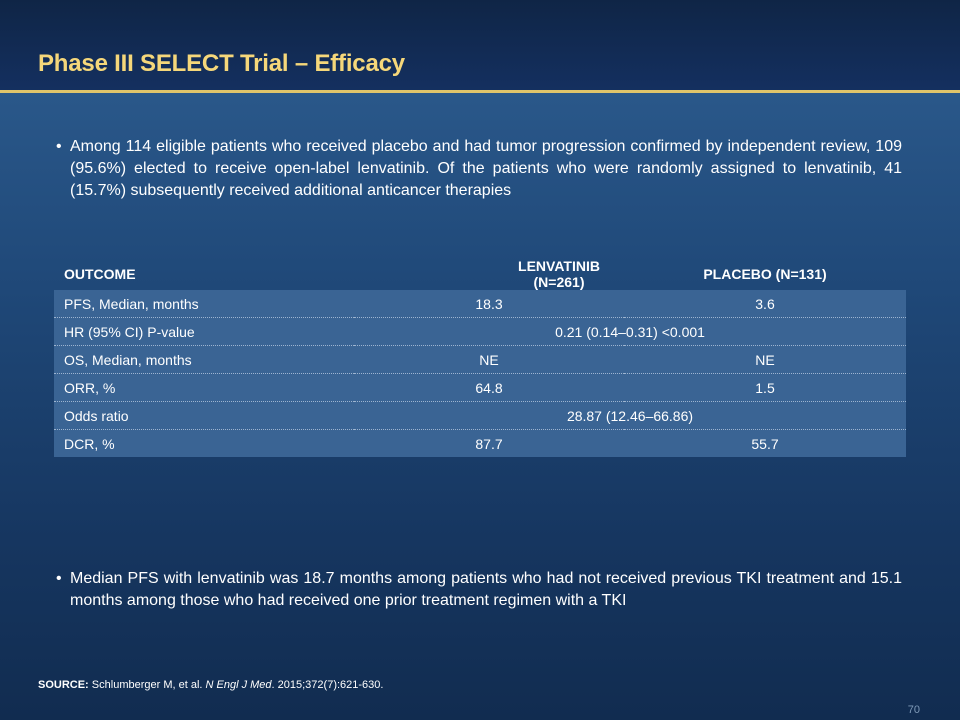  What do you see at coordinates (100, 274) in the screenshot?
I see `header-outcome: OUTCOME` at bounding box center [100, 274].